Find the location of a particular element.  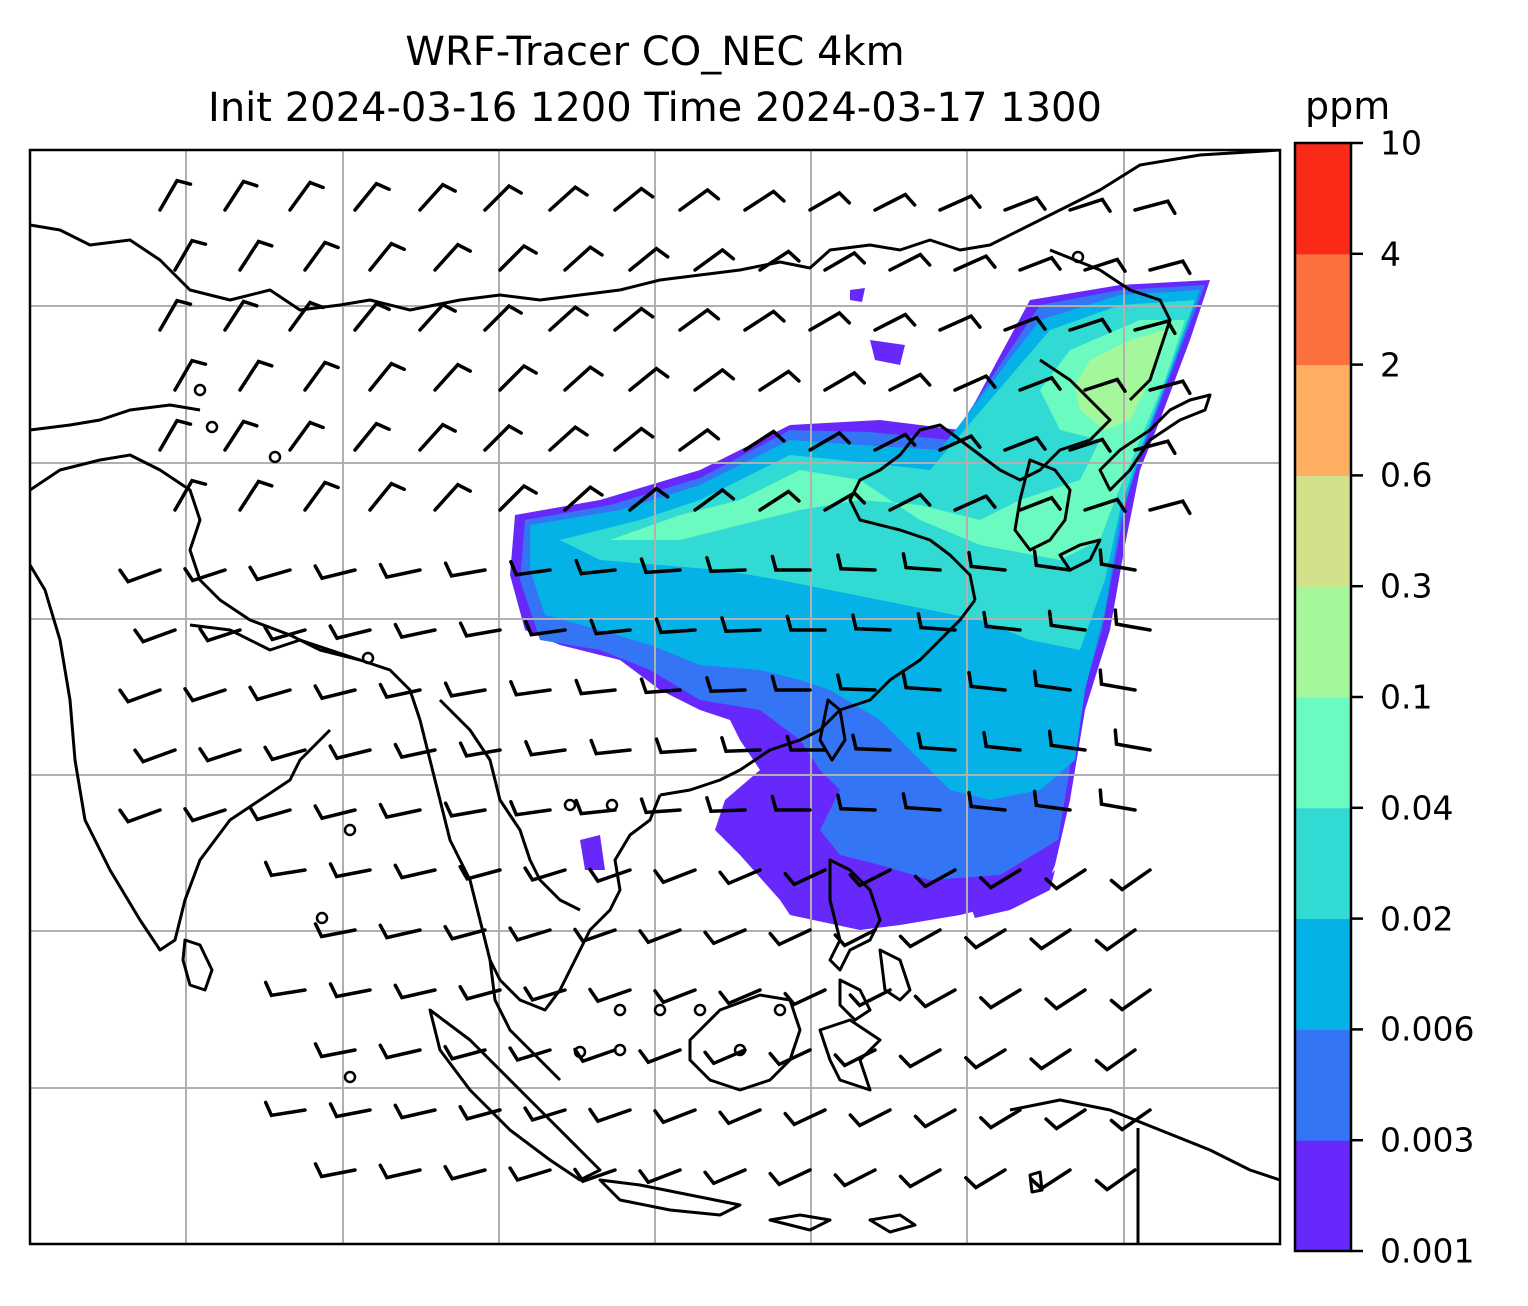

colorbar-tick-label: 0.3 is located at coordinates (1406, 586).